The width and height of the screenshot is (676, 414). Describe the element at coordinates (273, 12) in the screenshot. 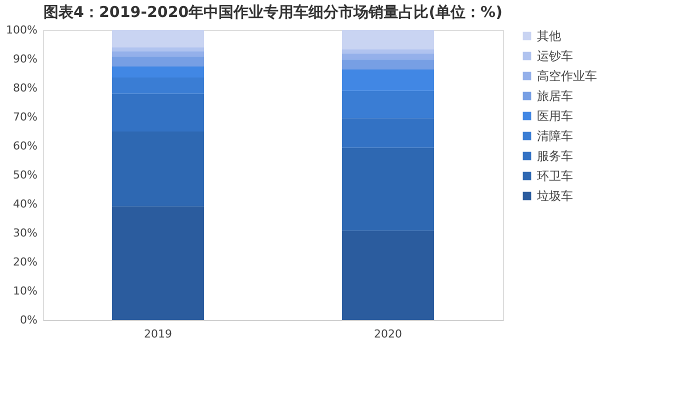

I see `chart-title: 图表4：2019-2020年中国作业专用车细分市场销量占比(单位：%)` at that location.